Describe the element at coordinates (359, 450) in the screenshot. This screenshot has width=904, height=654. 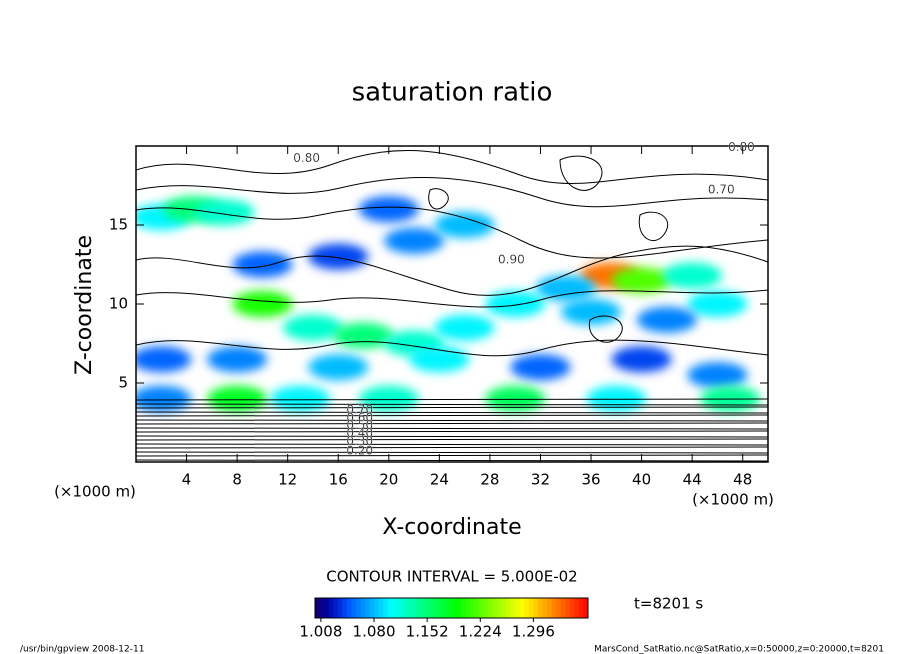
I see `contour-label: 0.20` at that location.